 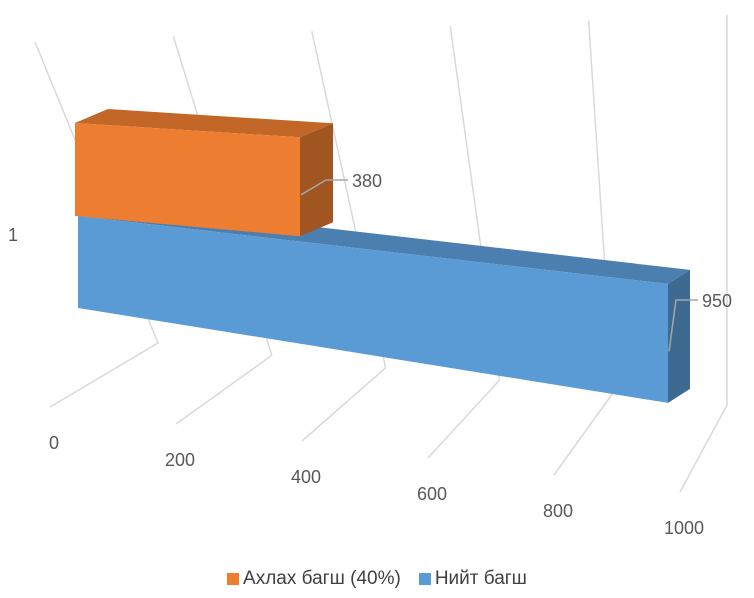 I want to click on data-label-0: 380, so click(x=367, y=181).